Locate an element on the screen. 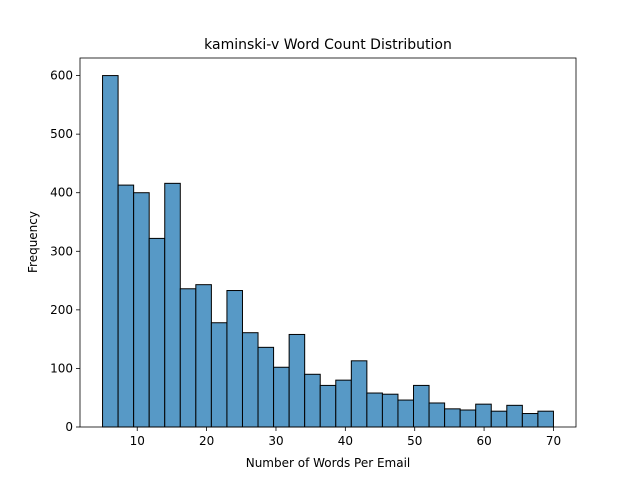 This screenshot has width=640, height=480. x-tick-label: 50 is located at coordinates (414, 441).